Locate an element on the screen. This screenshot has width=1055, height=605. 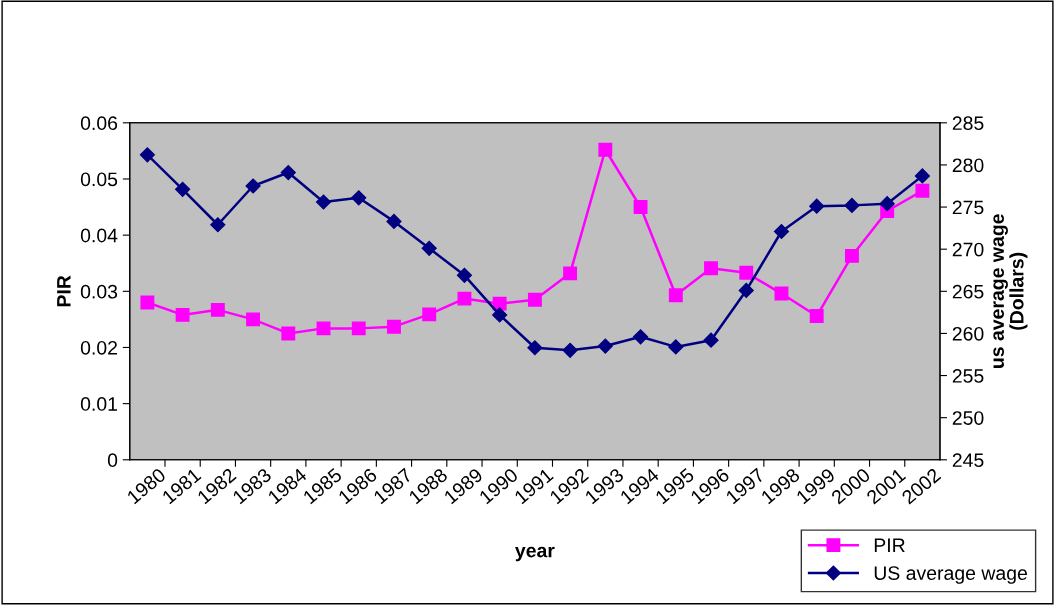
y2-tick-label: 265 is located at coordinates (968, 291).